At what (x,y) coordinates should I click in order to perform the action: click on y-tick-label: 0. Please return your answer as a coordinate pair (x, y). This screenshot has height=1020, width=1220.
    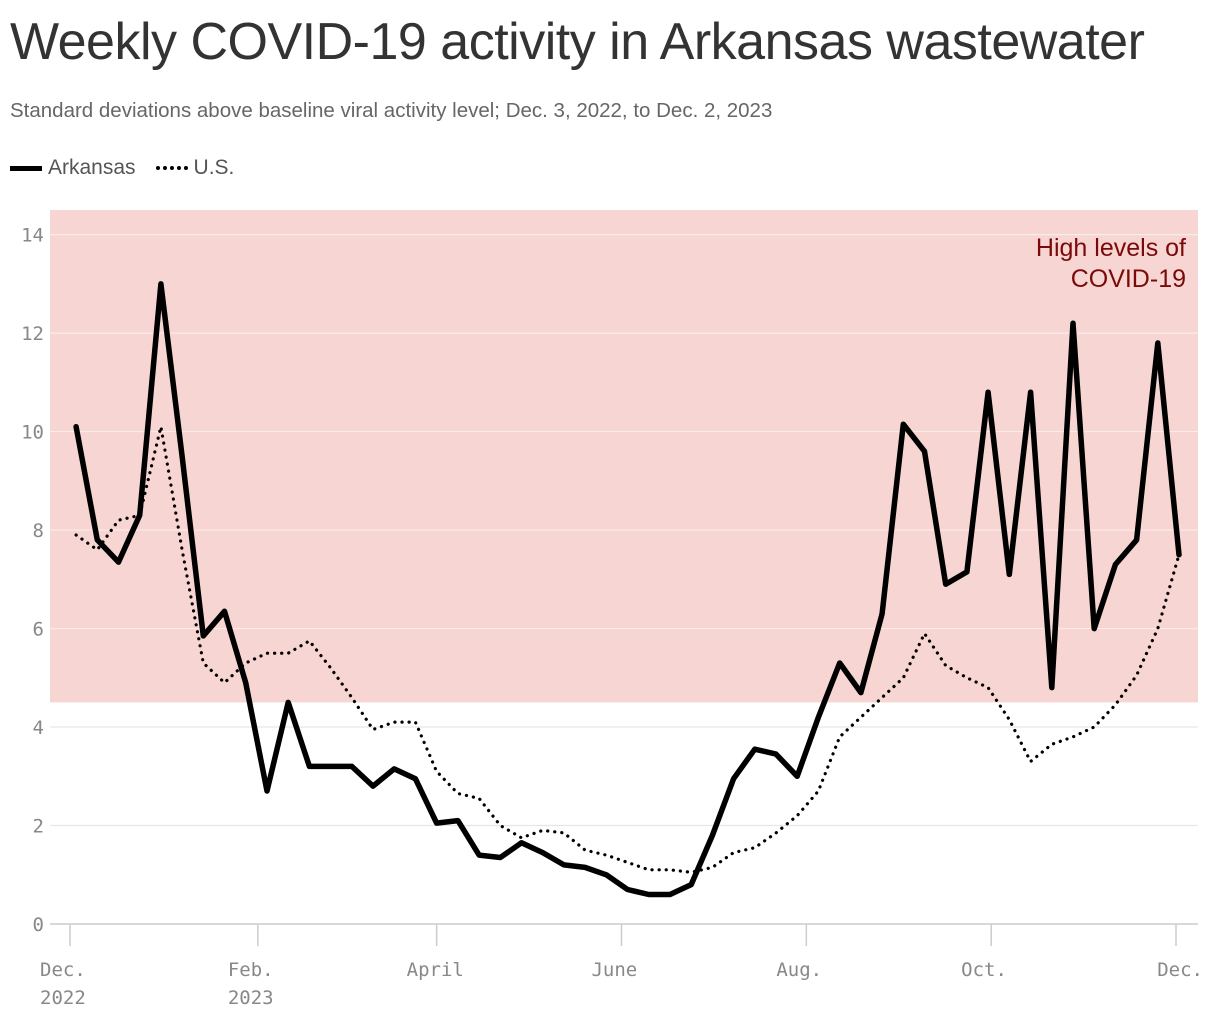
    Looking at the image, I should click on (38, 925).